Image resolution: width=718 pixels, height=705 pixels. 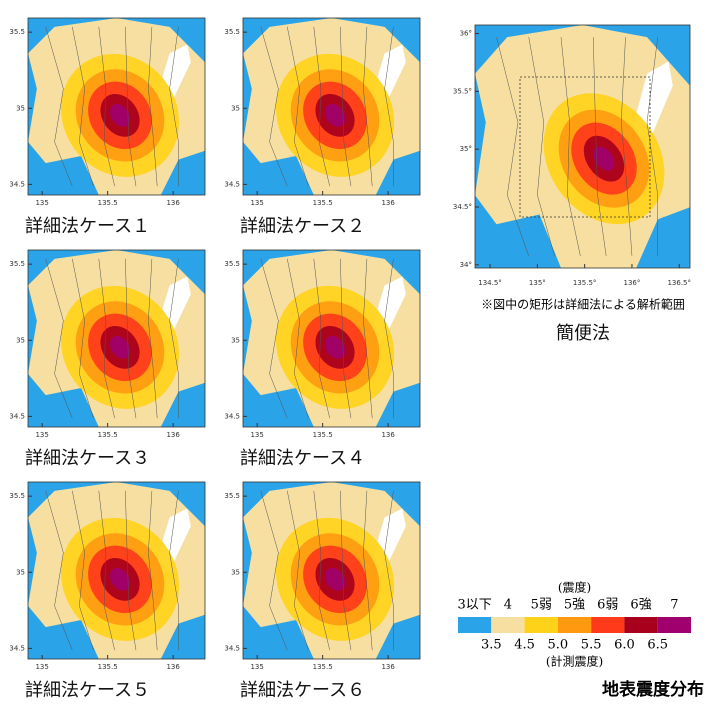 What do you see at coordinates (583, 333) in the screenshot?
I see `map-caption: 簡便法` at bounding box center [583, 333].